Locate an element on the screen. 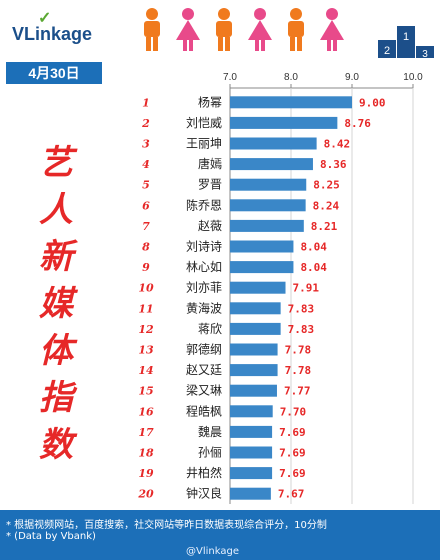  value-label: 8.24 is located at coordinates (326, 205).